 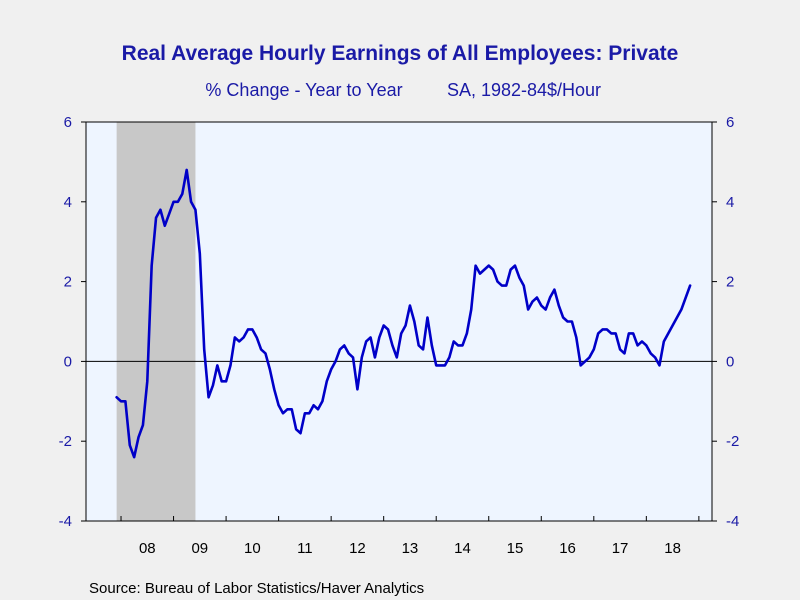 I want to click on x-tick-label: 10, so click(x=252, y=548).